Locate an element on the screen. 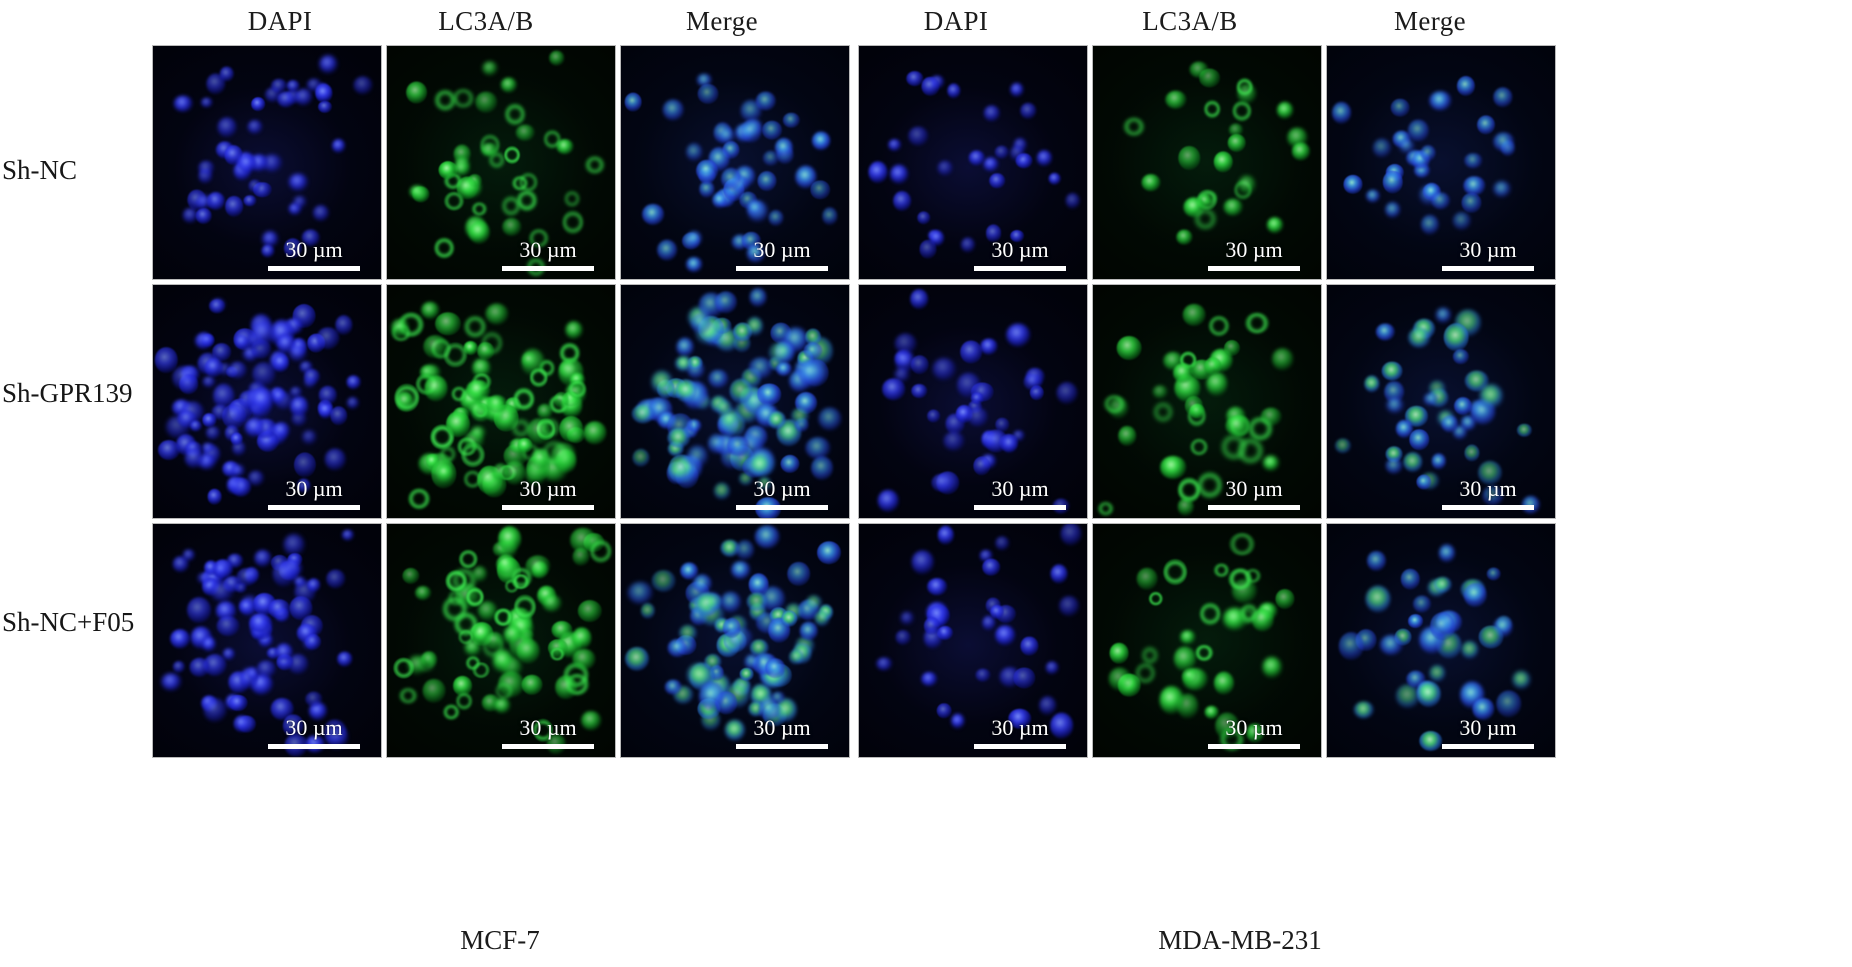 This screenshot has height=967, width=1852. scale-bar-label: 30 µm is located at coordinates (314, 488).